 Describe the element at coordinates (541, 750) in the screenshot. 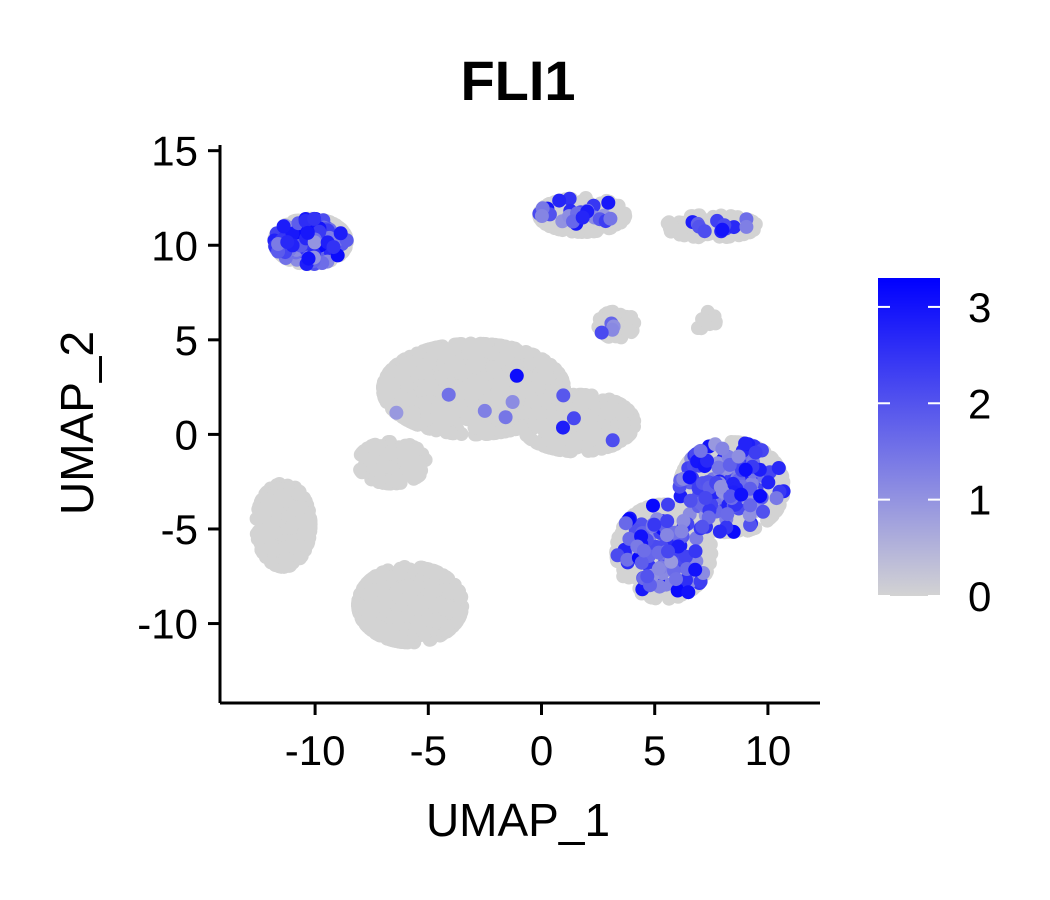

I see `x-tick-label: 0` at that location.